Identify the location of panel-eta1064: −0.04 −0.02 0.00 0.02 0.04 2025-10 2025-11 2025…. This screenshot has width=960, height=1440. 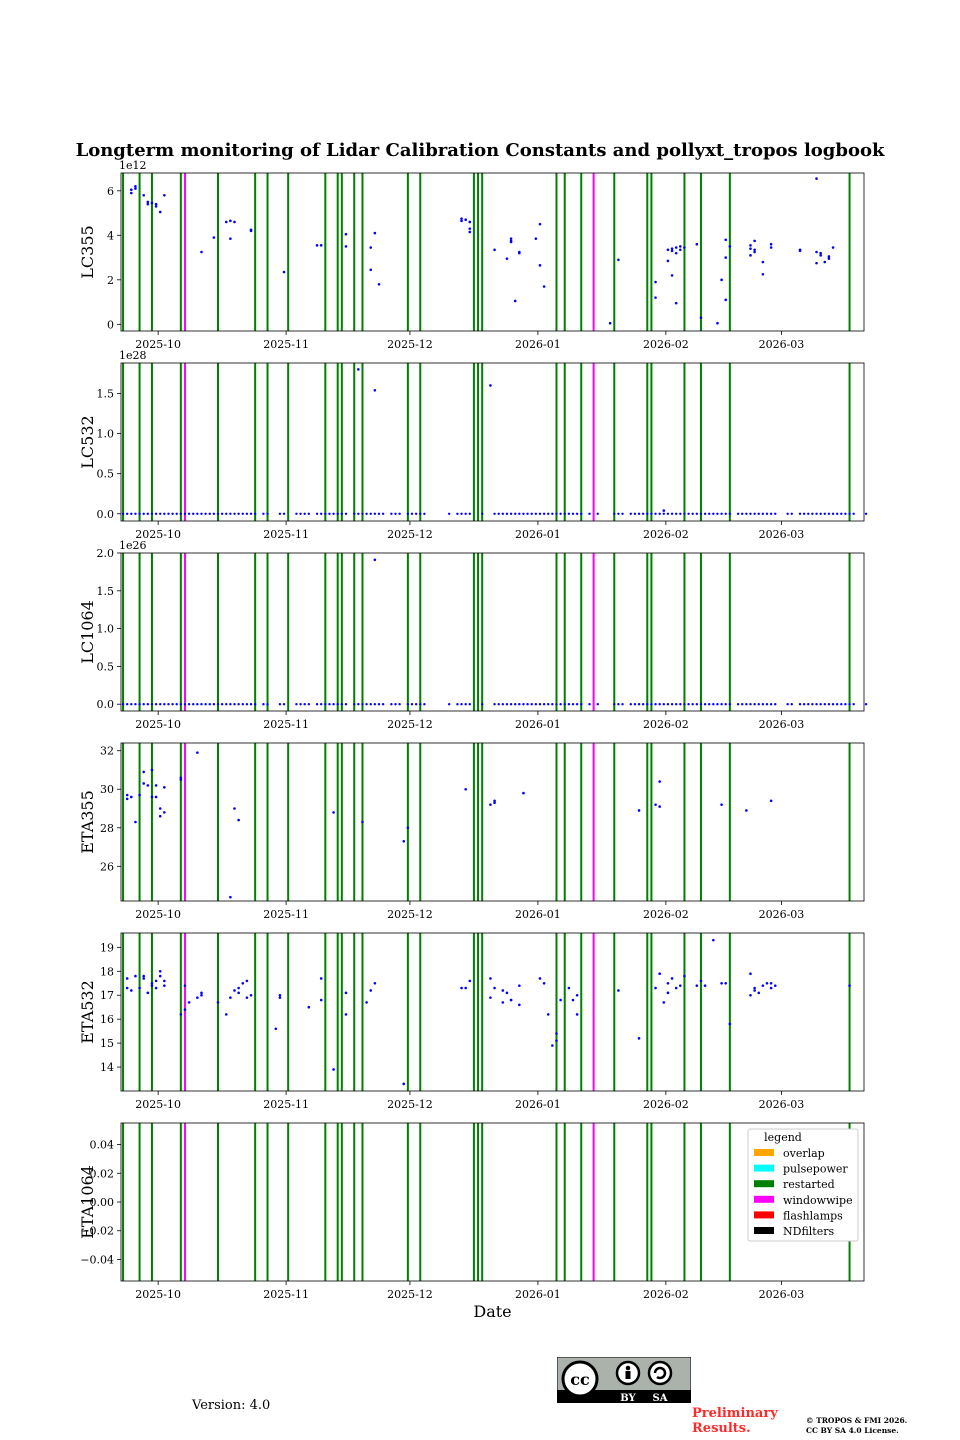
(471, 1211).